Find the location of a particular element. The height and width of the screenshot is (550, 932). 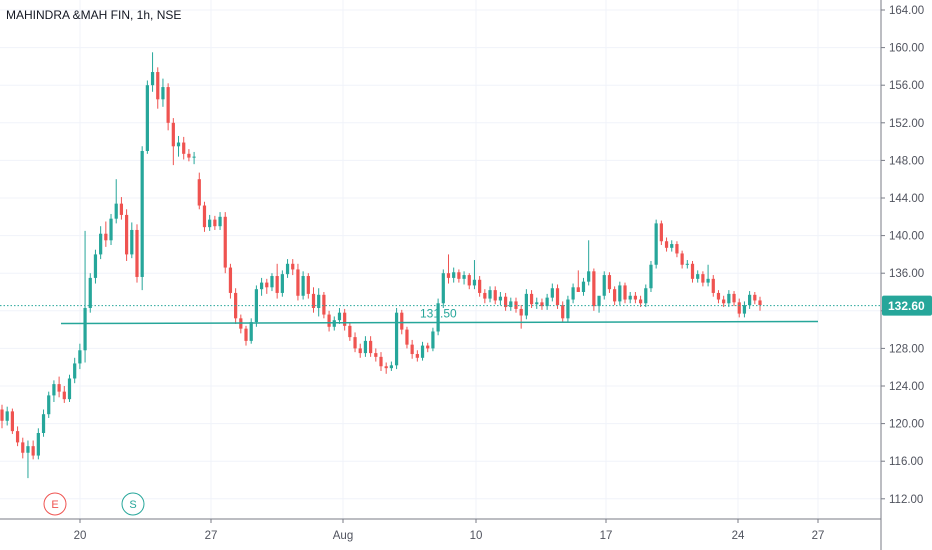

level-line is located at coordinates (439, 322).